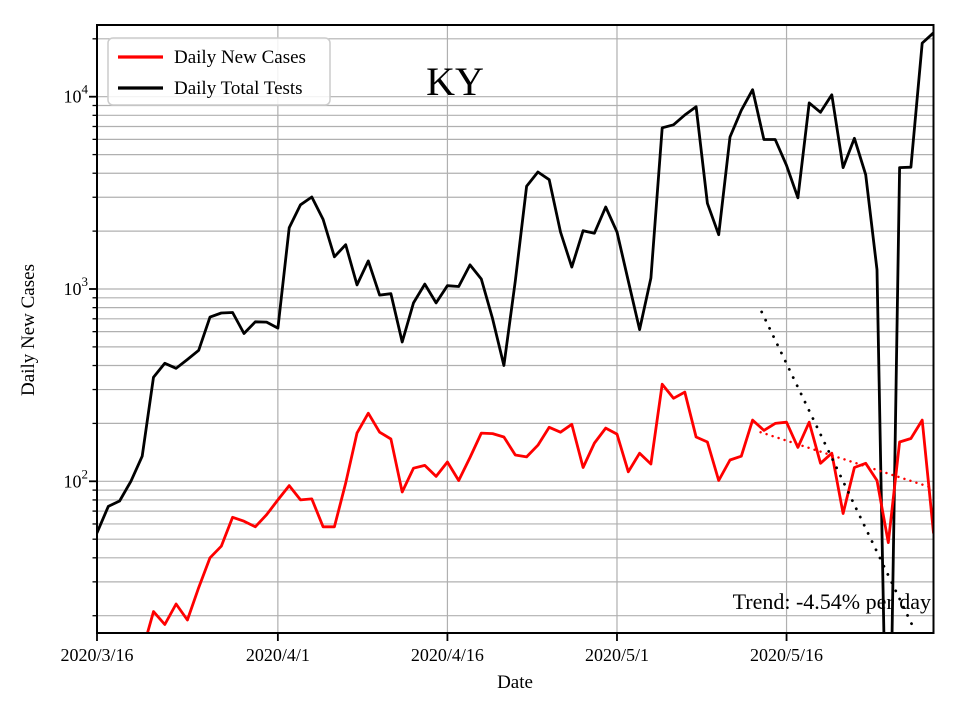 The height and width of the screenshot is (725, 960). I want to click on x-tick-label: 2020/5/16, so click(786, 655).